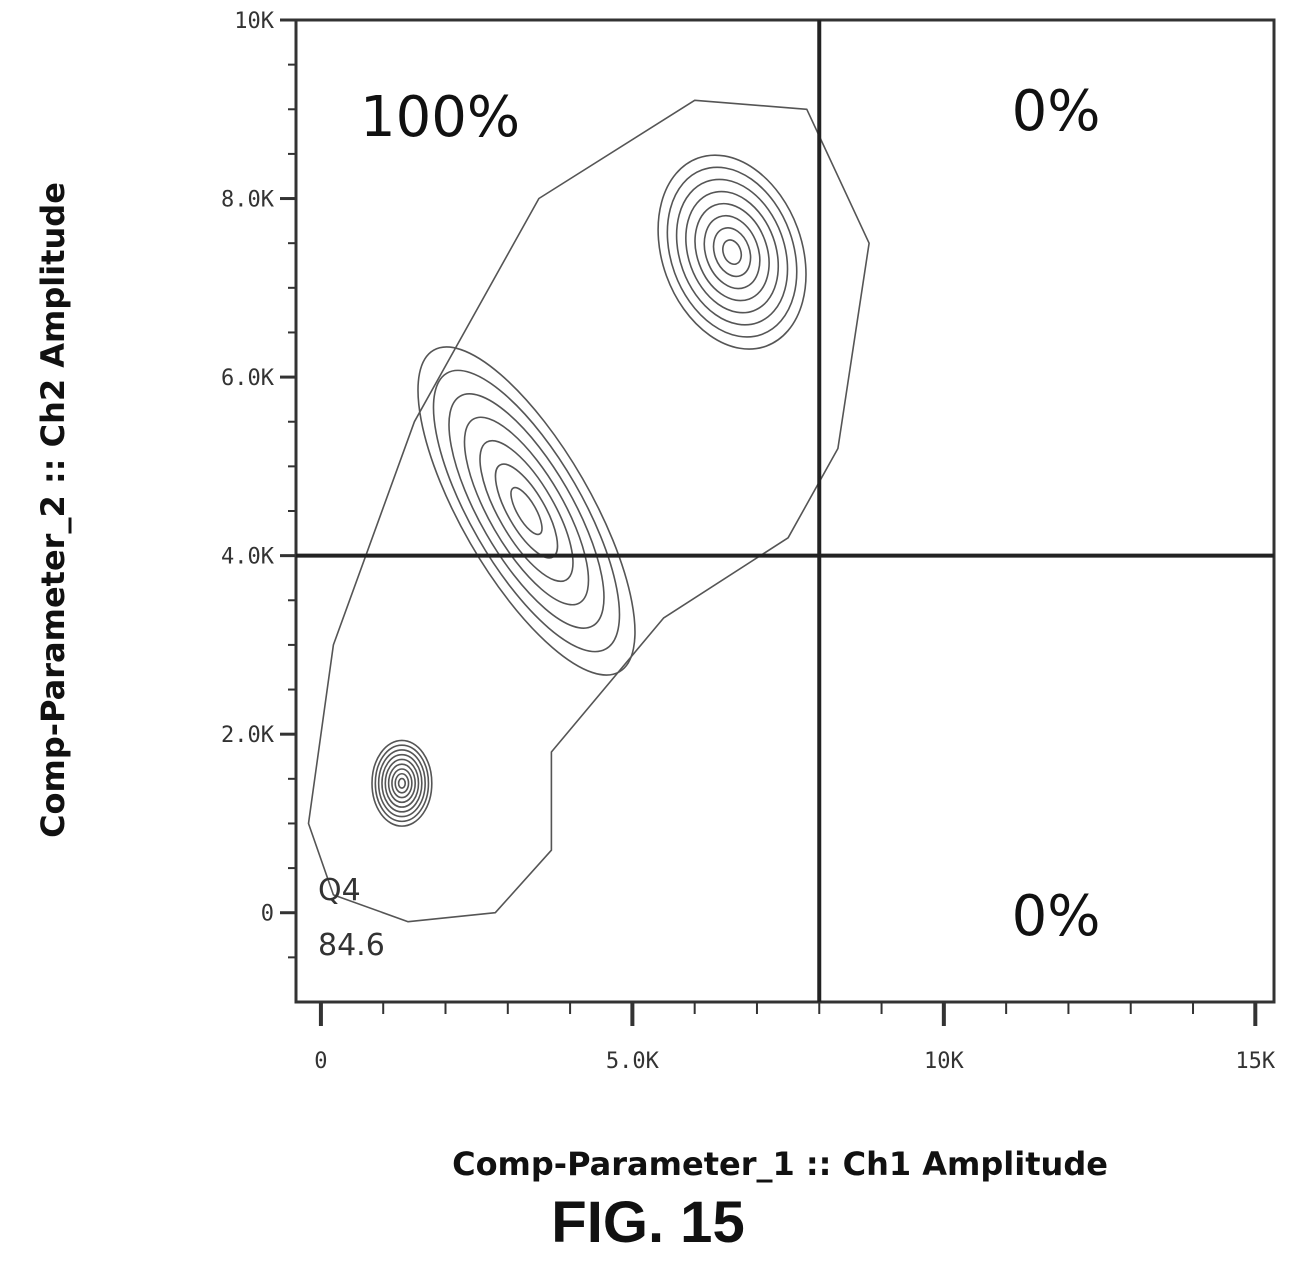 The width and height of the screenshot is (1298, 1268). Describe the element at coordinates (351, 945) in the screenshot. I see `gate-value-label: 84.6` at that location.